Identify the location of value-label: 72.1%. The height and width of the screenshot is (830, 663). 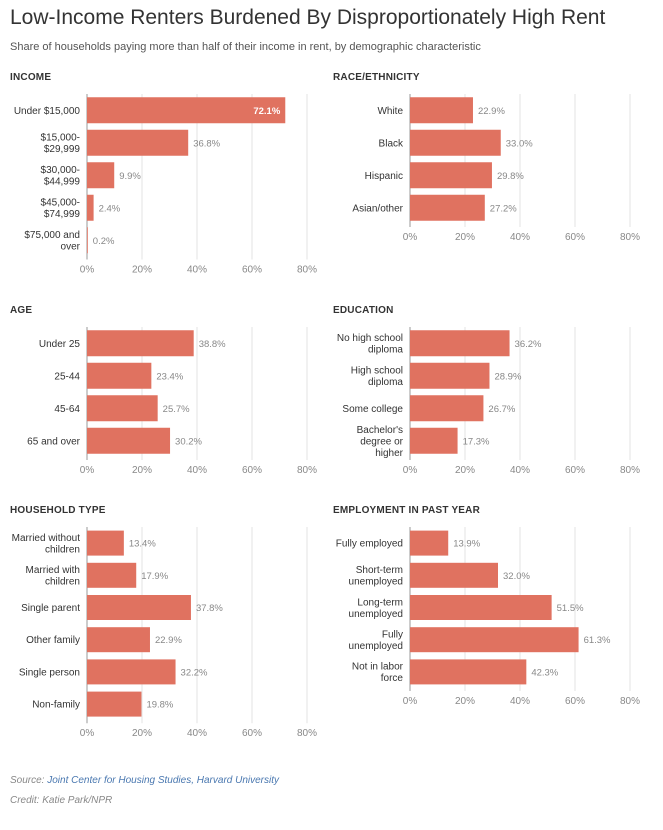
(266, 111).